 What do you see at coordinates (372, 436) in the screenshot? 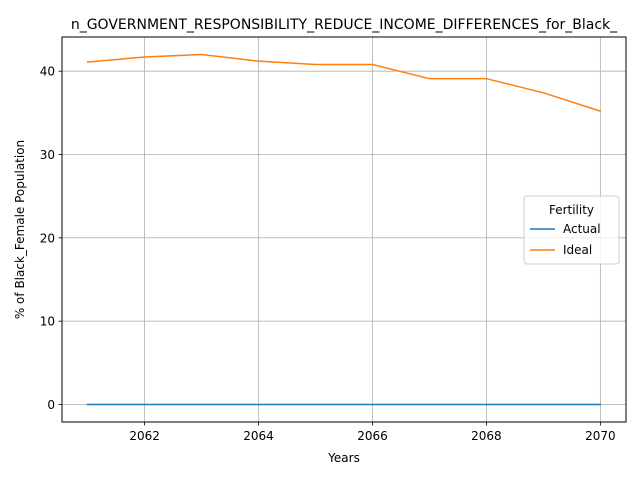
I see `x-tick-label: 2066` at bounding box center [372, 436].